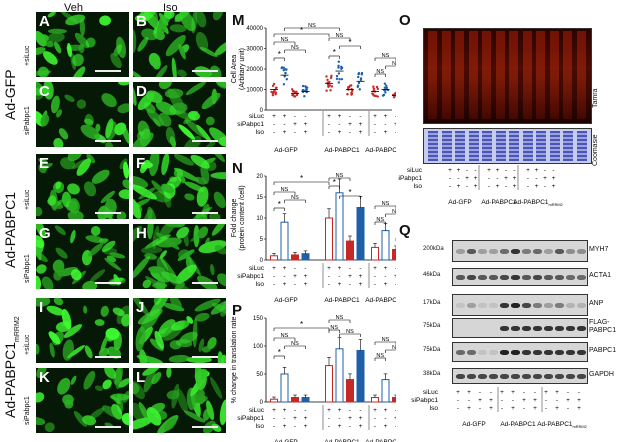 The height and width of the screenshot is (442, 617). I want to click on row-label-ad-gfp: Ad-GFP, so click(10, 94).